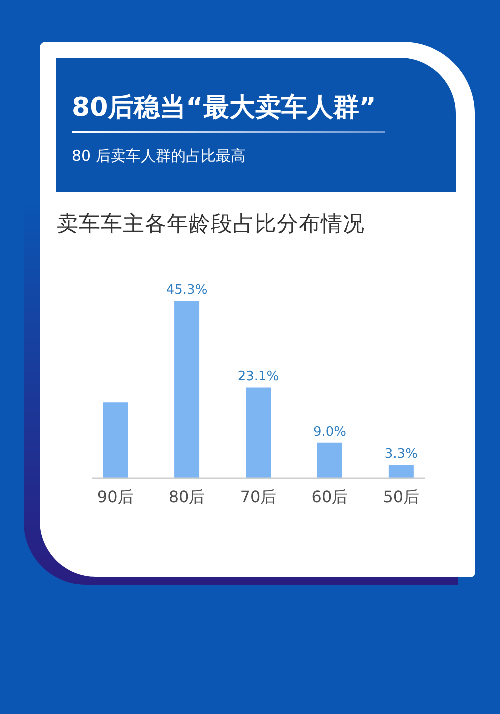 This screenshot has width=500, height=714. What do you see at coordinates (224, 108) in the screenshot?
I see `chart-title: 80后稳当“最大卖车人群”` at bounding box center [224, 108].